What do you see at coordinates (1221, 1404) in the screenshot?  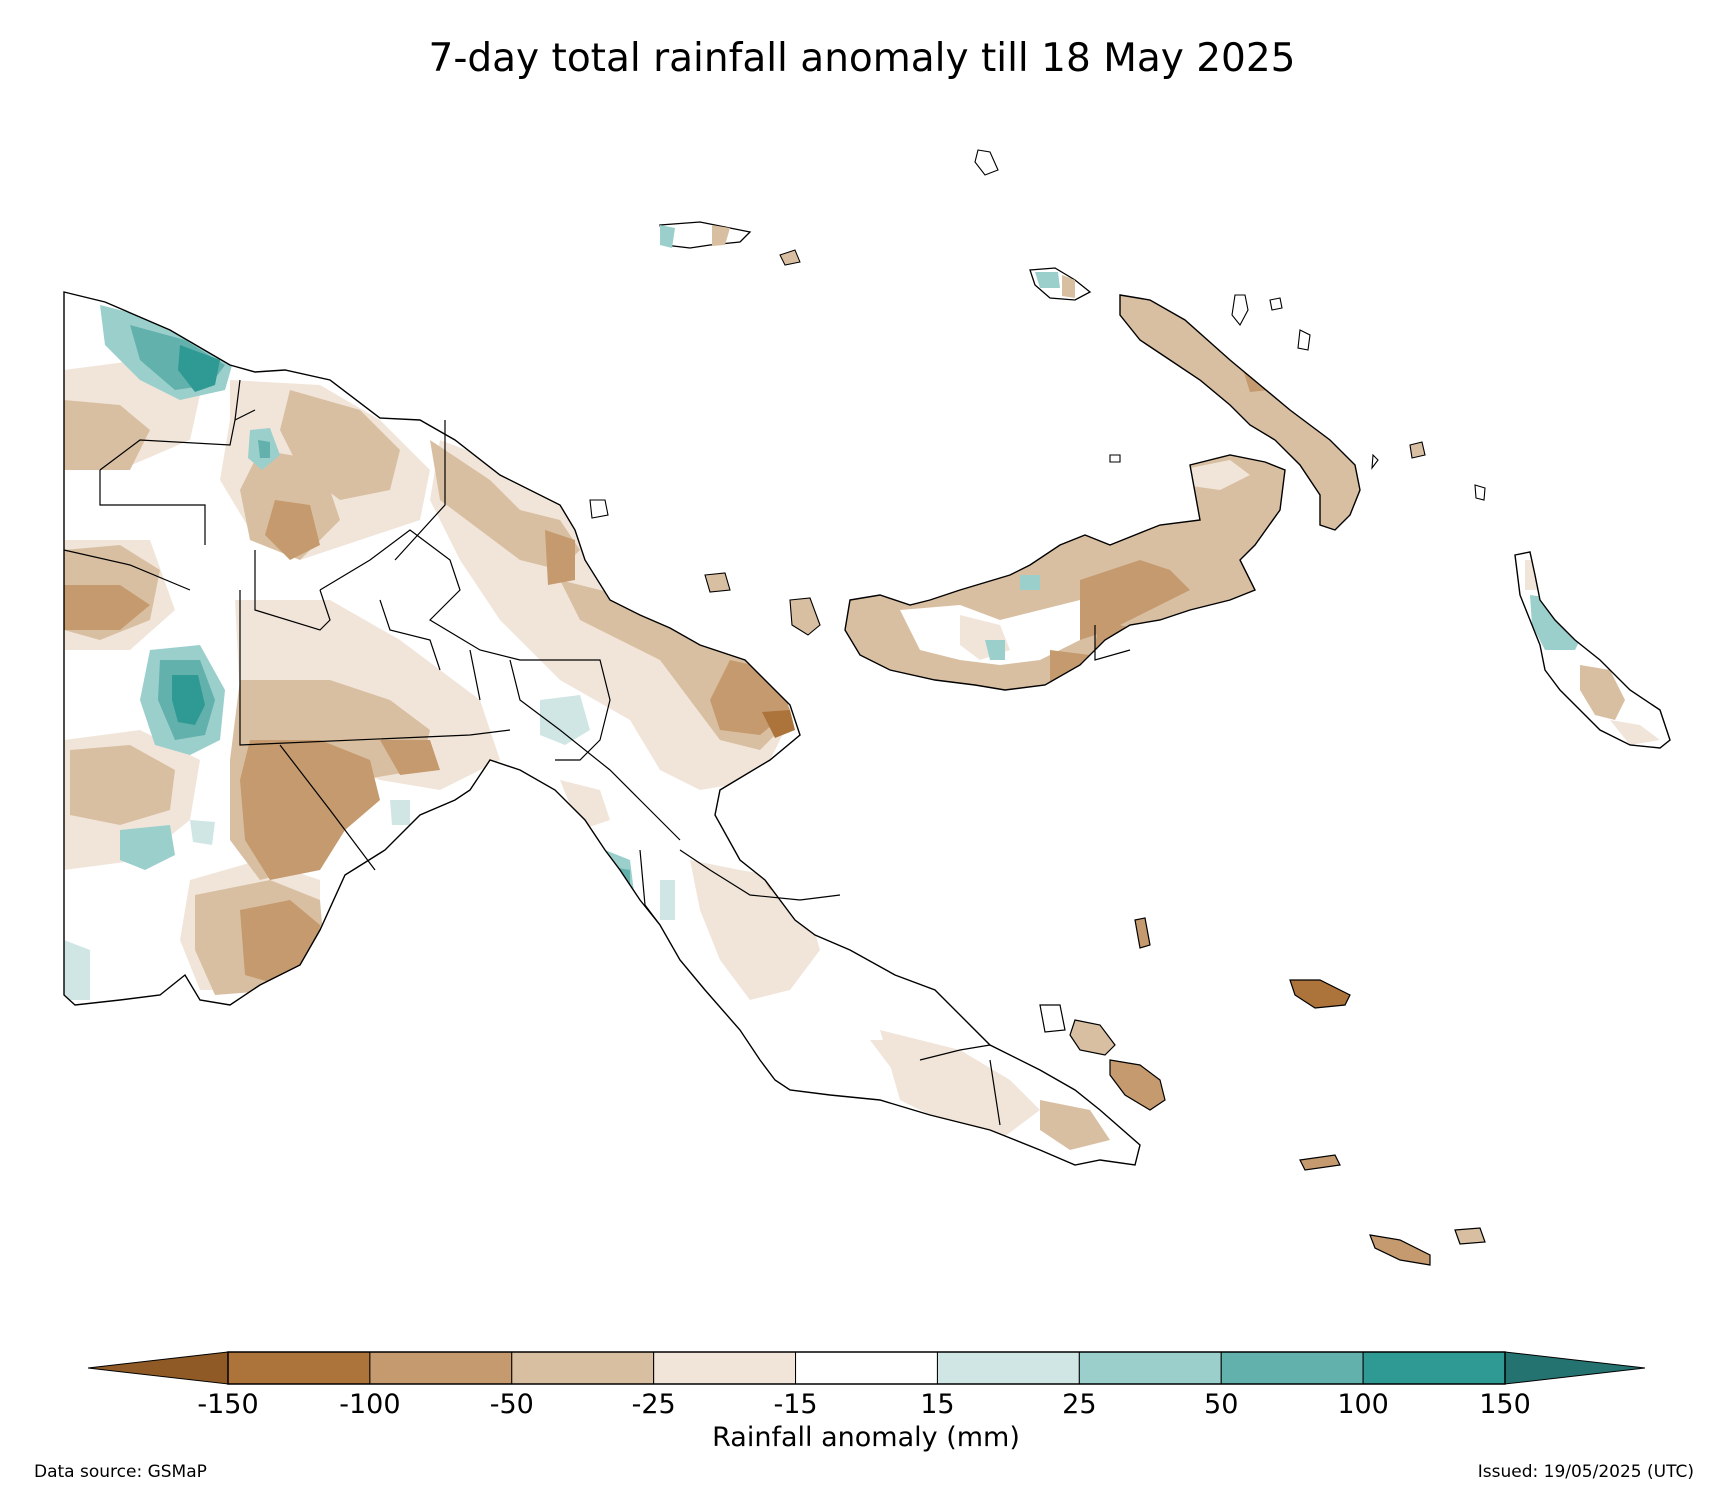 I see `colorbar-tick-label: 50` at bounding box center [1221, 1404].